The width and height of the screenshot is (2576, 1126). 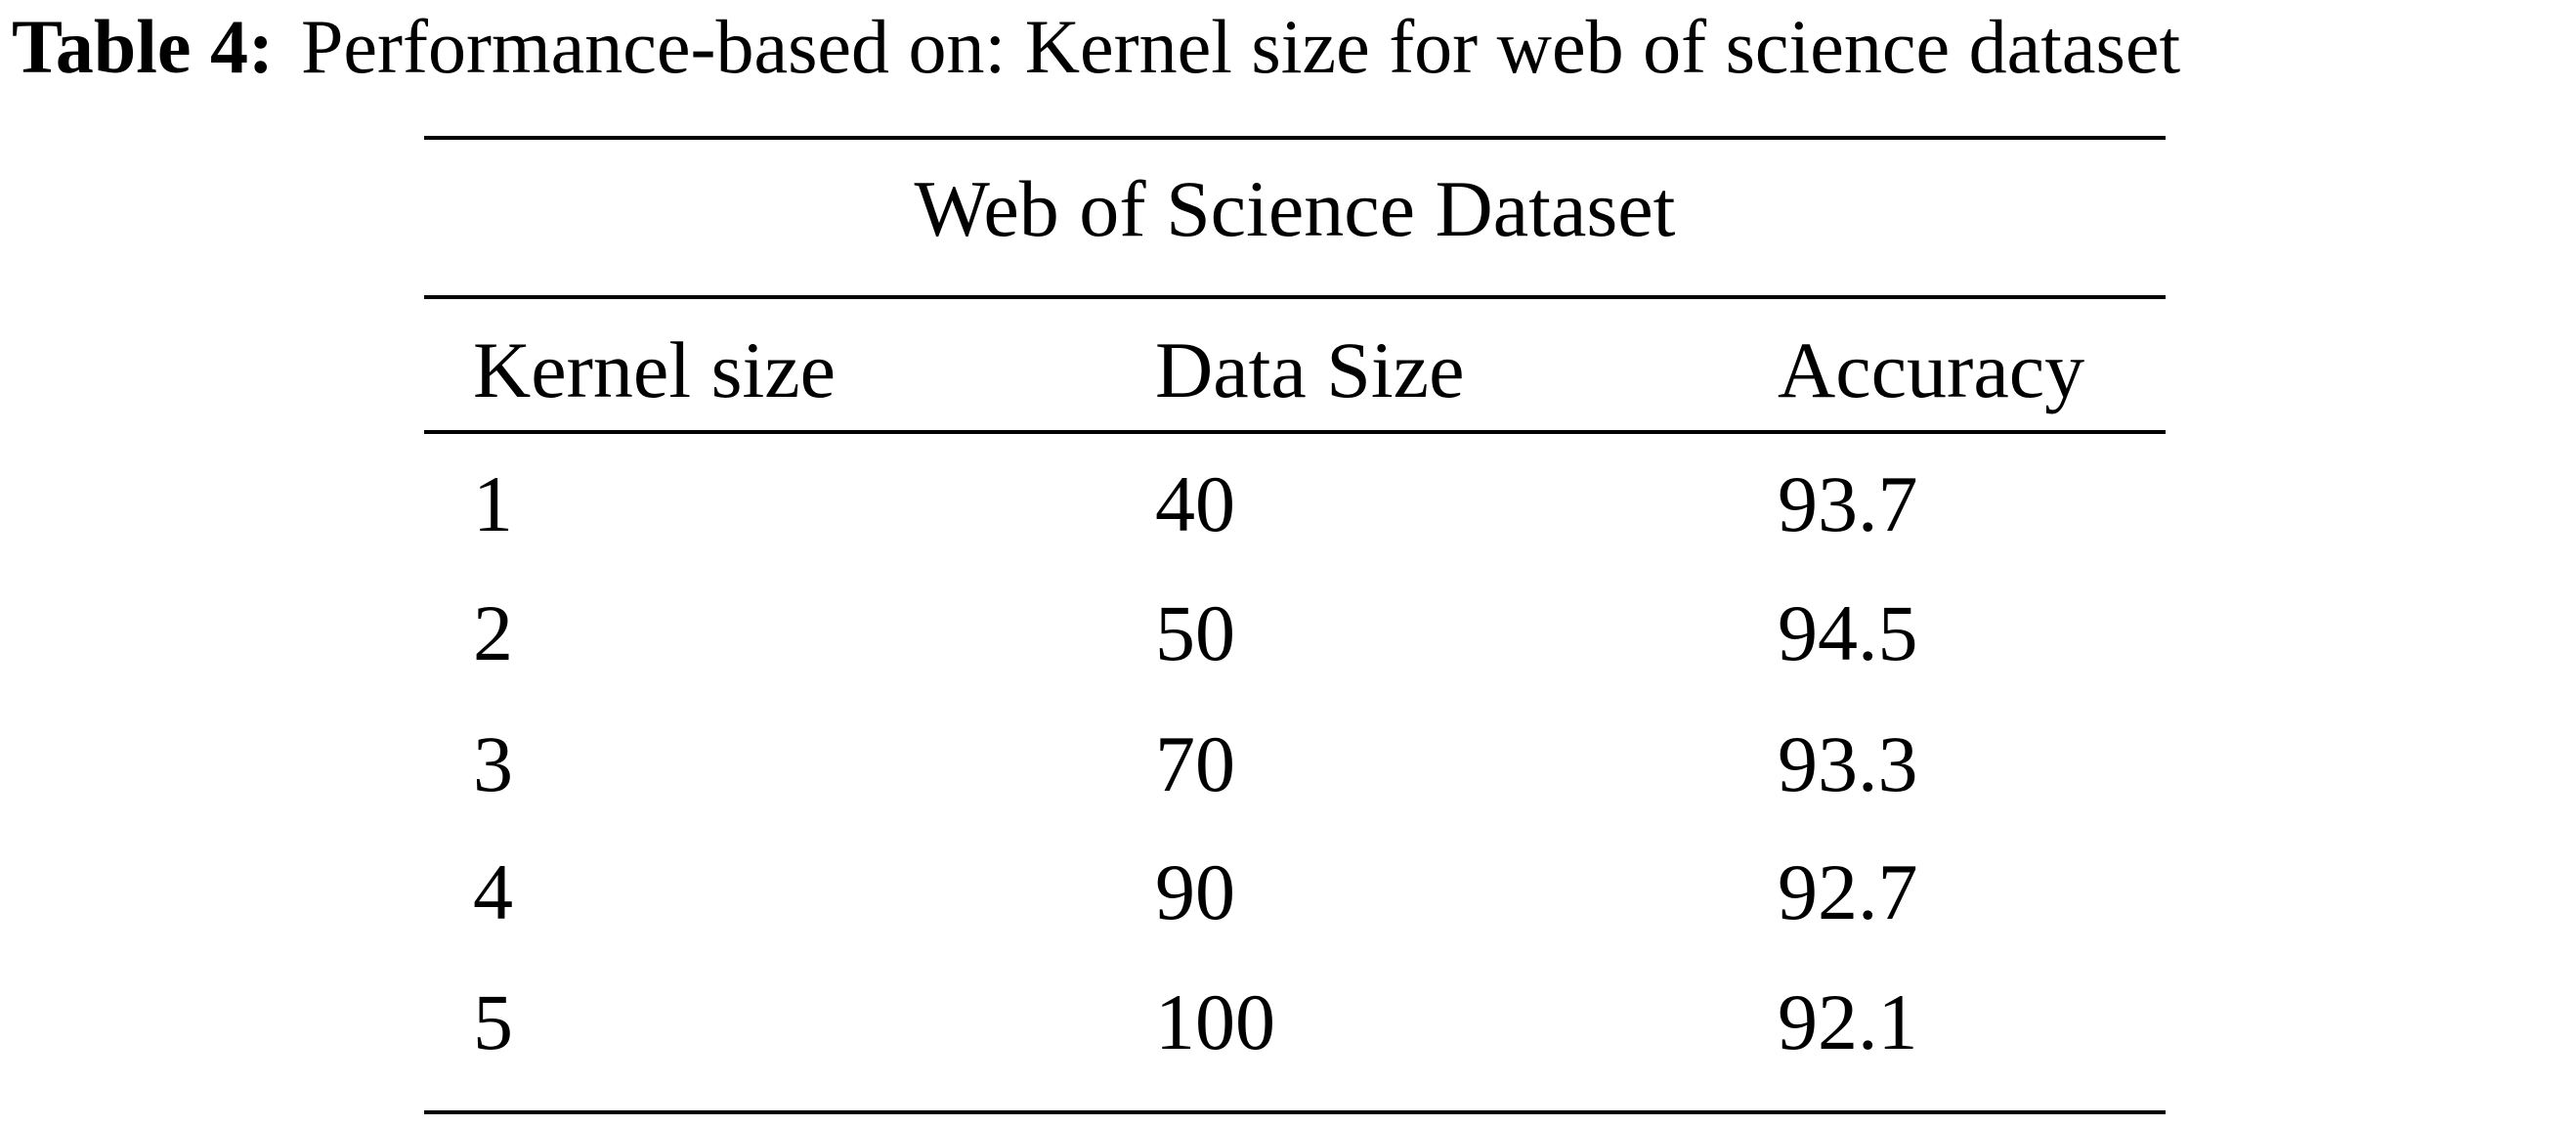 I want to click on cell: 50, so click(x=1195, y=632).